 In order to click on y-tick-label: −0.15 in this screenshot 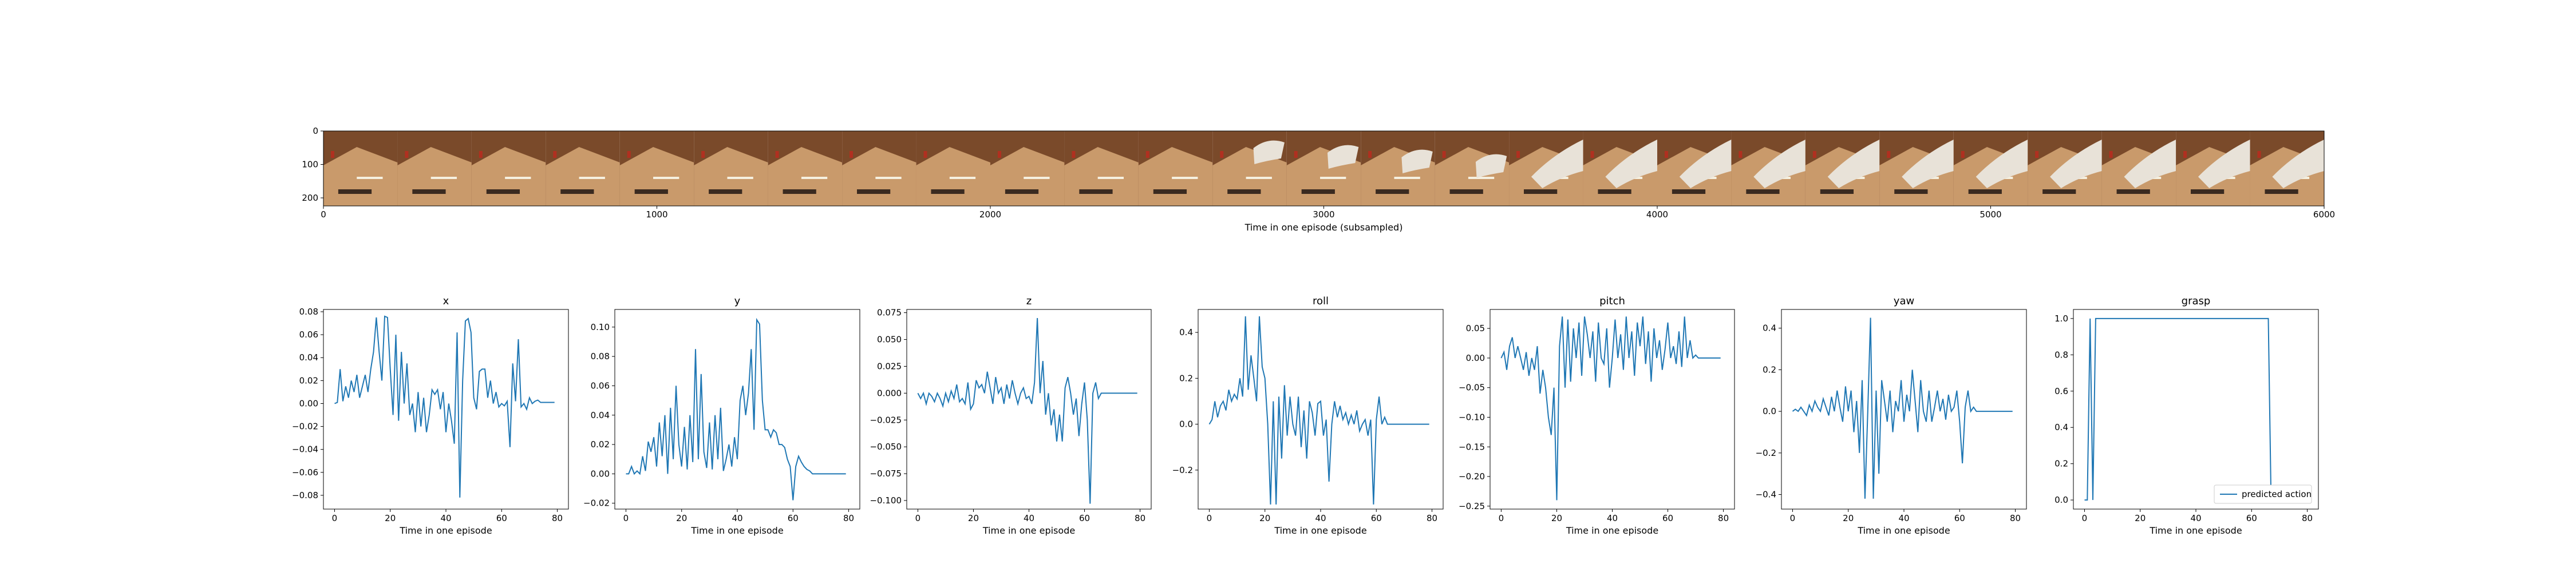, I will do `click(1472, 447)`.